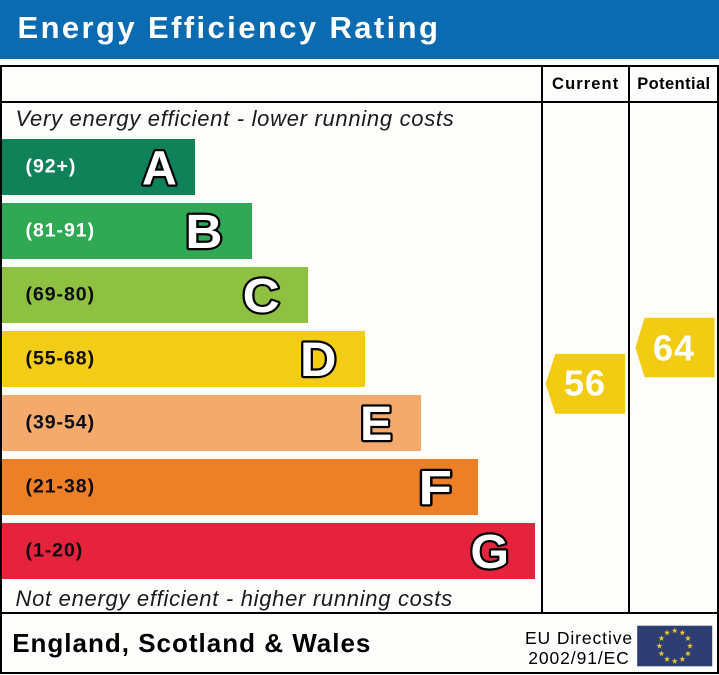 The height and width of the screenshot is (675, 719). Describe the element at coordinates (489, 552) in the screenshot. I see `svg-text: G` at that location.